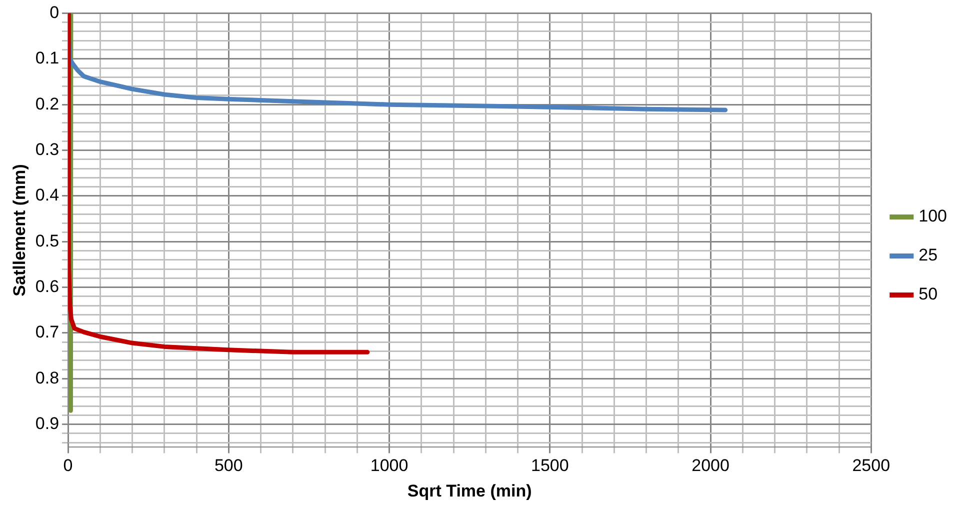 This screenshot has height=508, width=961. Describe the element at coordinates (47, 149) in the screenshot. I see `y-tick-label: 0.3` at that location.